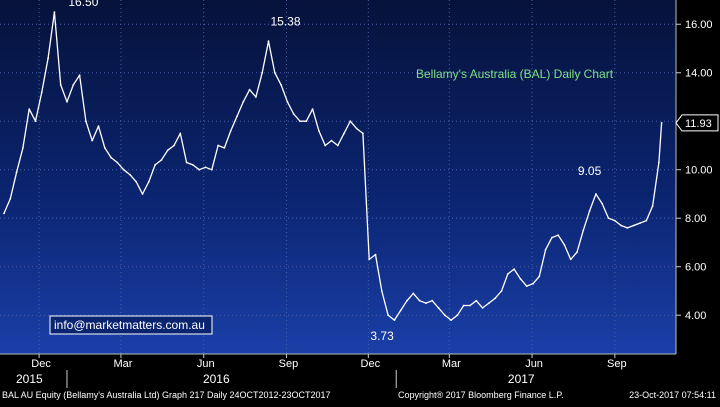 The height and width of the screenshot is (407, 720). Describe the element at coordinates (29, 379) in the screenshot. I see `x-year-label: 2015` at that location.